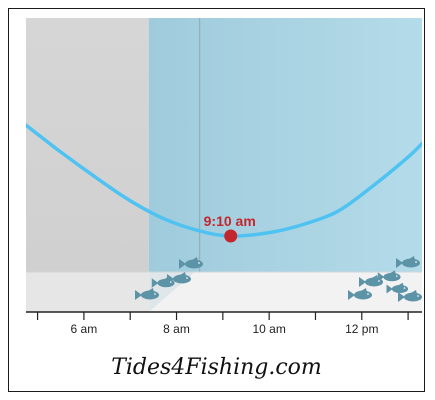 Image resolution: width=435 pixels, height=400 pixels. I want to click on x-tick-label: 10 am, so click(268, 329).